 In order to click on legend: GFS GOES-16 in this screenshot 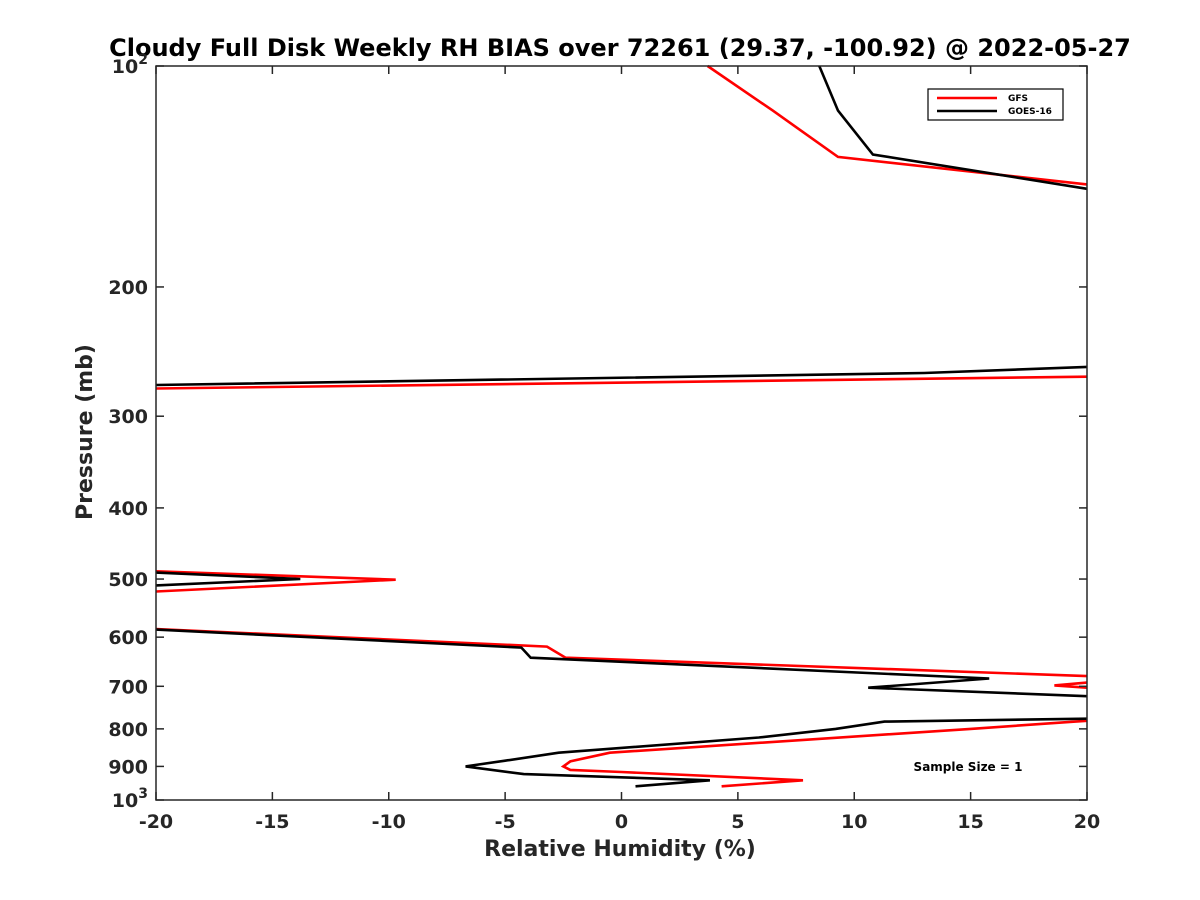, I will do `click(995, 104)`.